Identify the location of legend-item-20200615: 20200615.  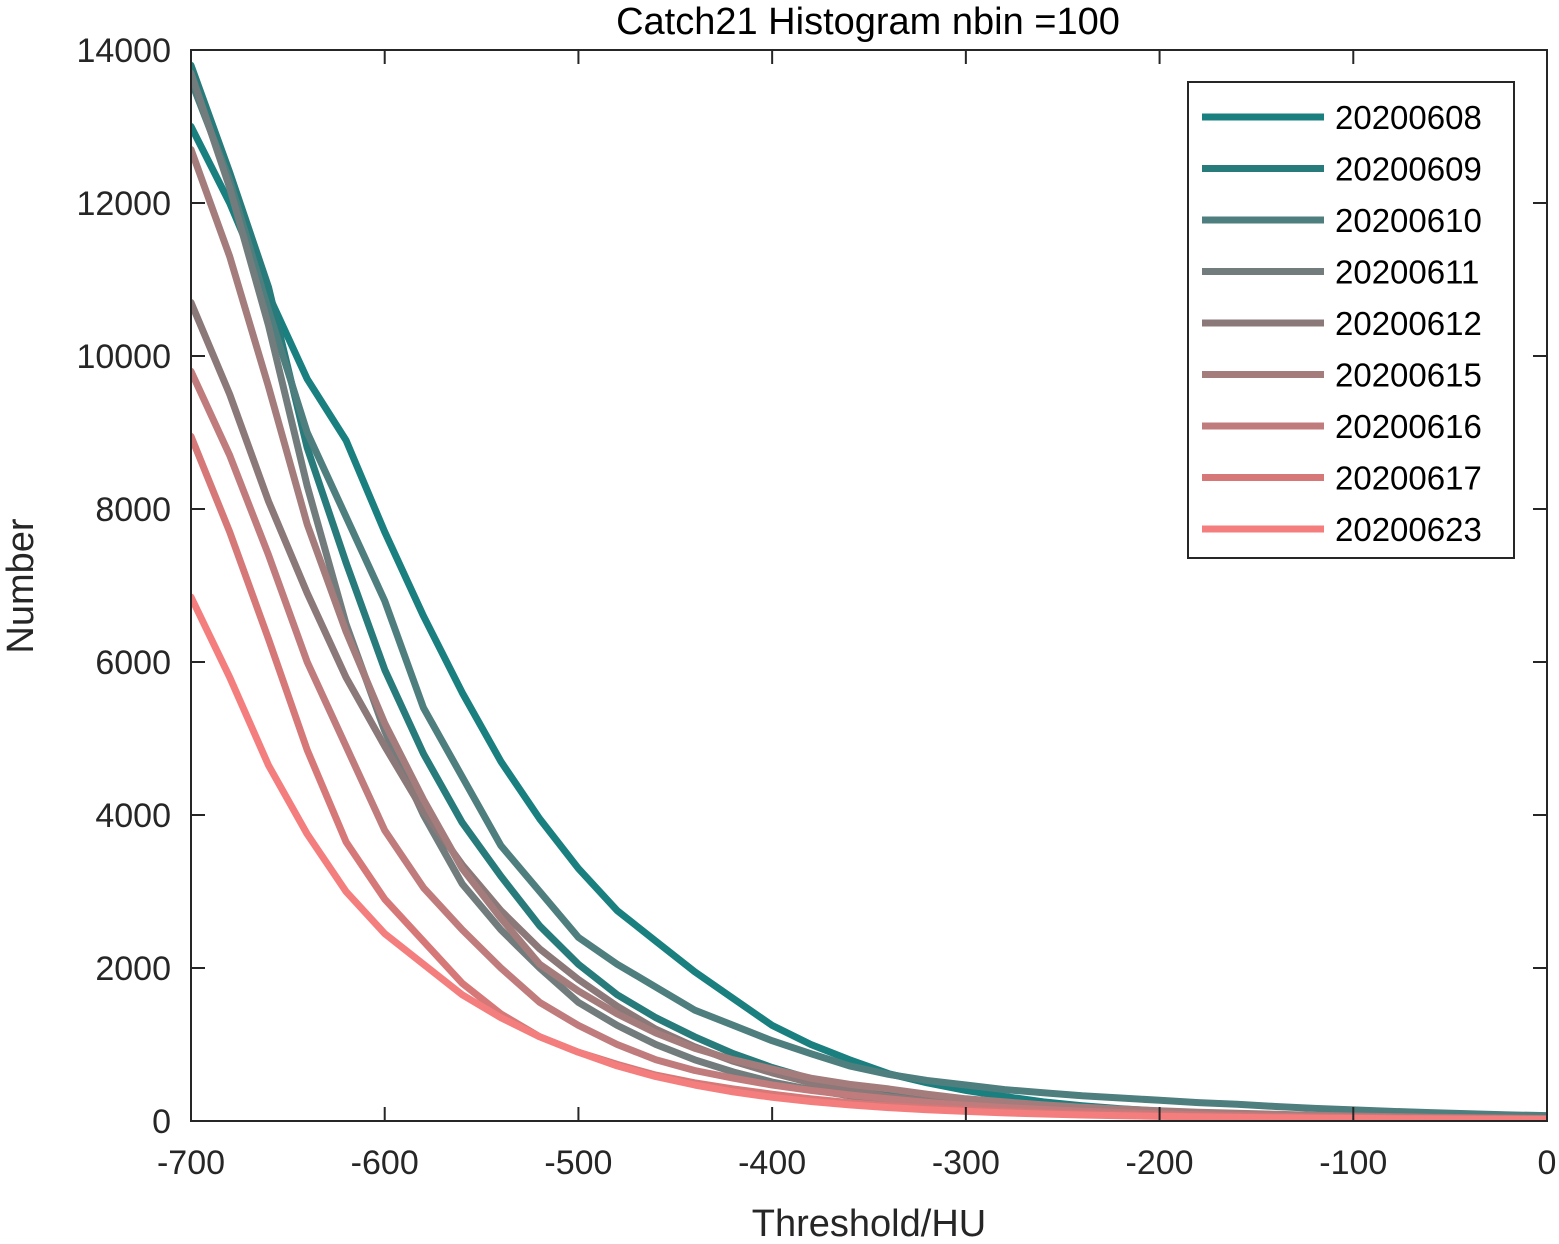
(1342, 375).